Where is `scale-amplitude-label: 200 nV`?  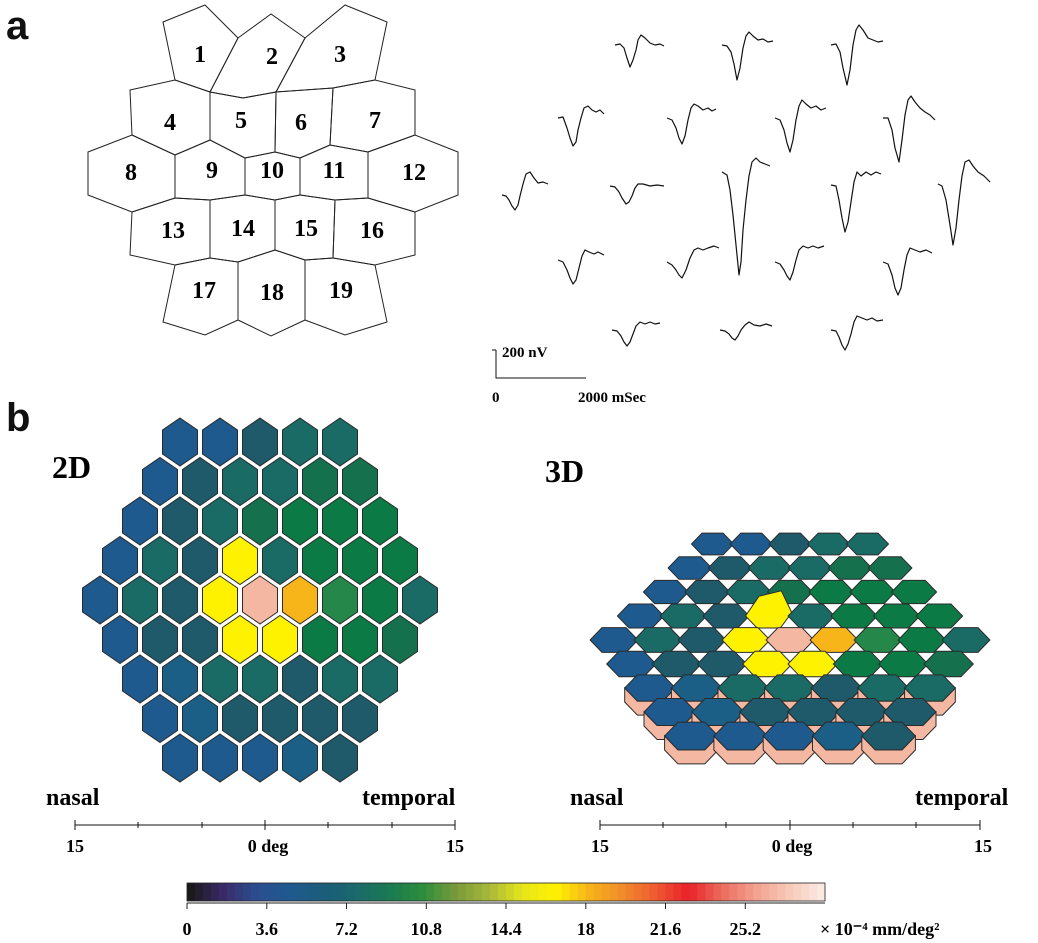
scale-amplitude-label: 200 nV is located at coordinates (525, 353).